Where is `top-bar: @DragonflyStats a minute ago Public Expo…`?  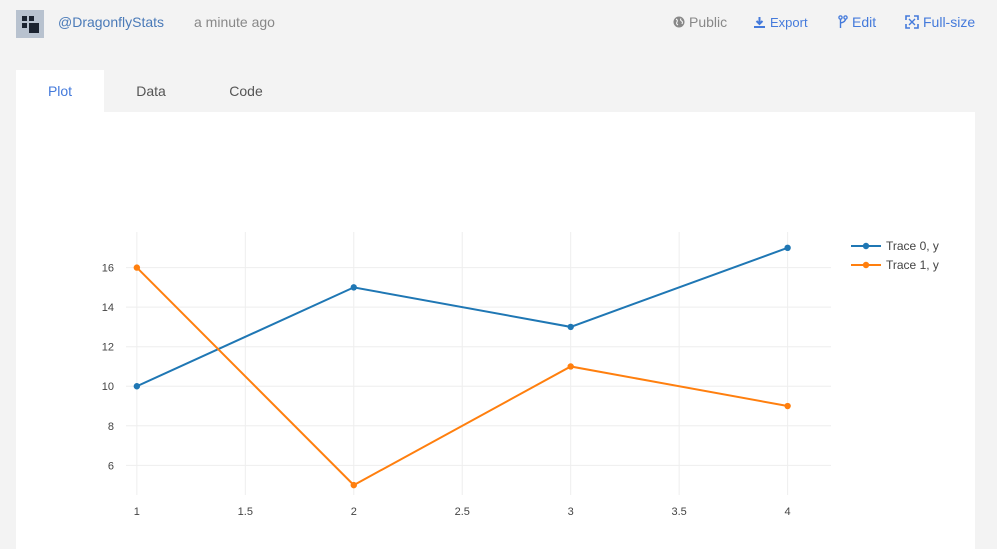
top-bar: @DragonflyStats a minute ago Public Expo… is located at coordinates (498, 24).